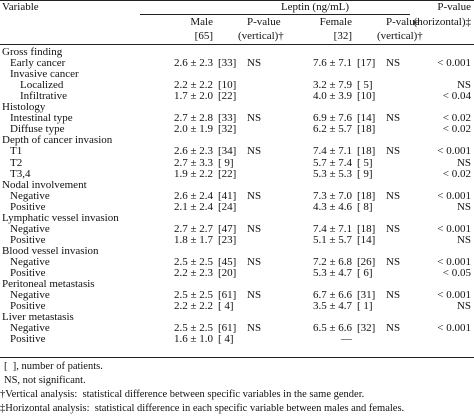  Describe the element at coordinates (48, 284) in the screenshot. I see `section-label: Peritoneal metastasis` at that location.